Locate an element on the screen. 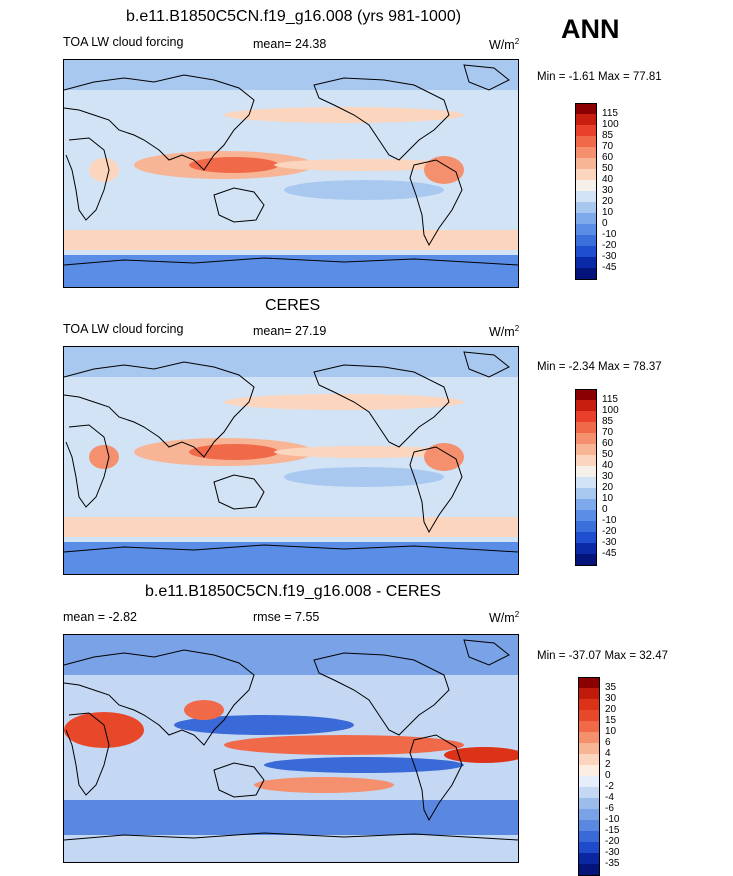 The image size is (733, 876). colorbar-tick-label: -35 is located at coordinates (612, 863).